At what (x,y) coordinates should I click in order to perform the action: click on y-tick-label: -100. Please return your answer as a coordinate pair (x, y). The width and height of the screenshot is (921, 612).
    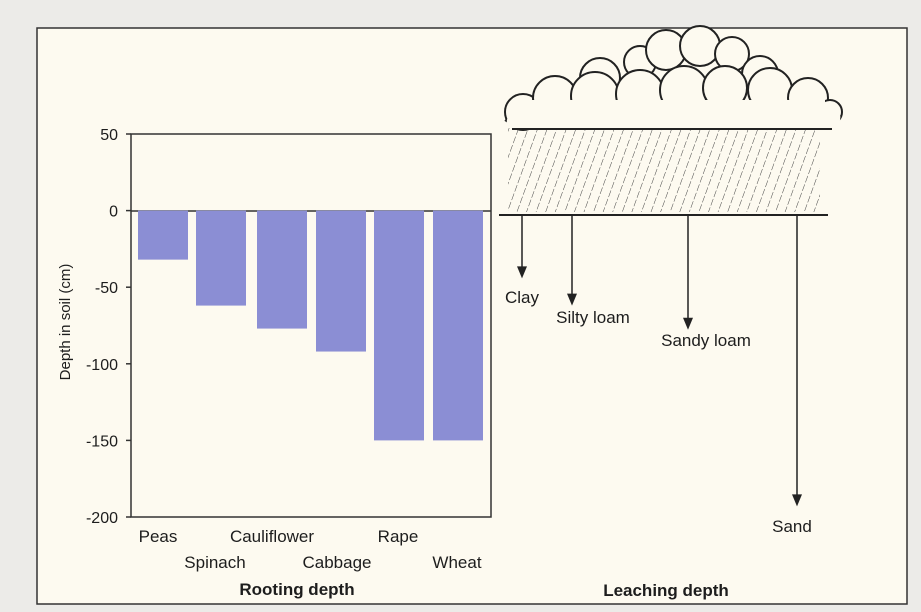
    Looking at the image, I should click on (102, 365).